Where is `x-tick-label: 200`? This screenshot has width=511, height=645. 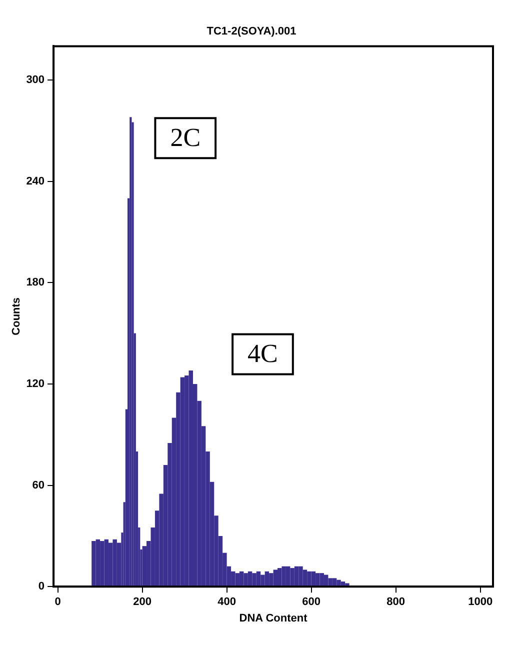 x-tick-label: 200 is located at coordinates (142, 602).